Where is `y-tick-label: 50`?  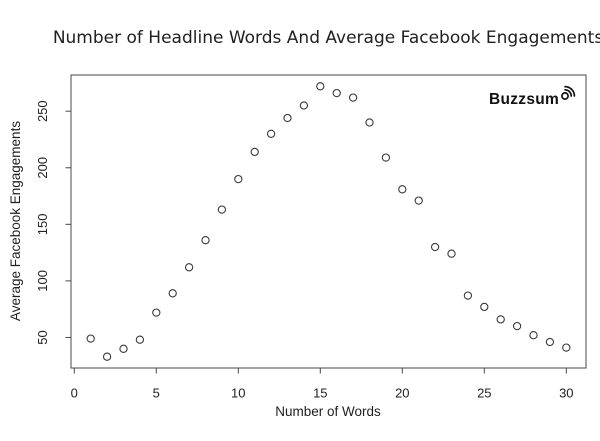 y-tick-label: 50 is located at coordinates (42, 337).